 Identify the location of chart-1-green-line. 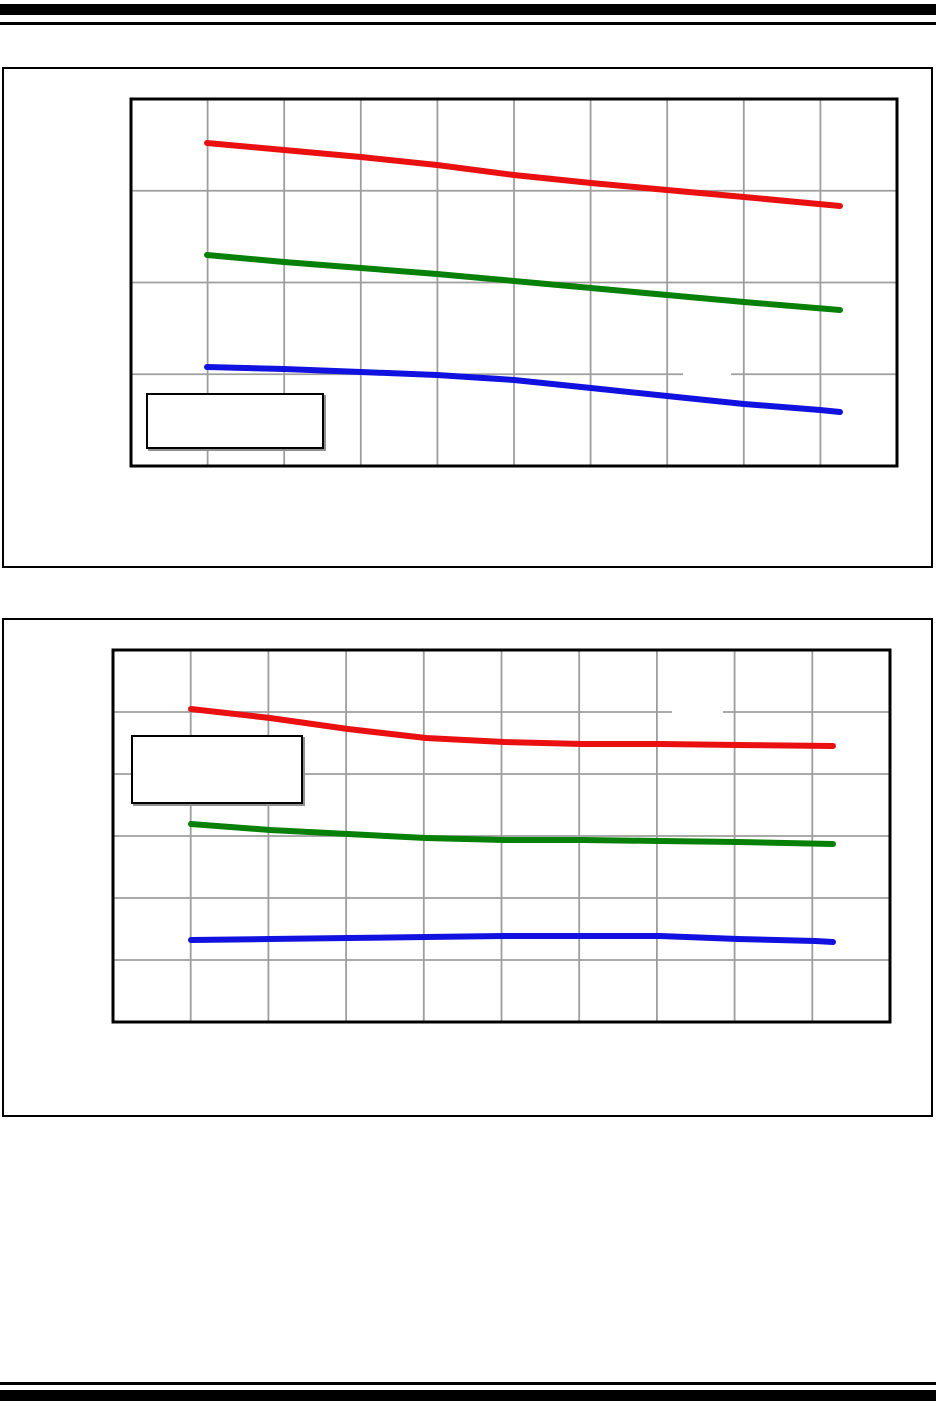
(523, 282).